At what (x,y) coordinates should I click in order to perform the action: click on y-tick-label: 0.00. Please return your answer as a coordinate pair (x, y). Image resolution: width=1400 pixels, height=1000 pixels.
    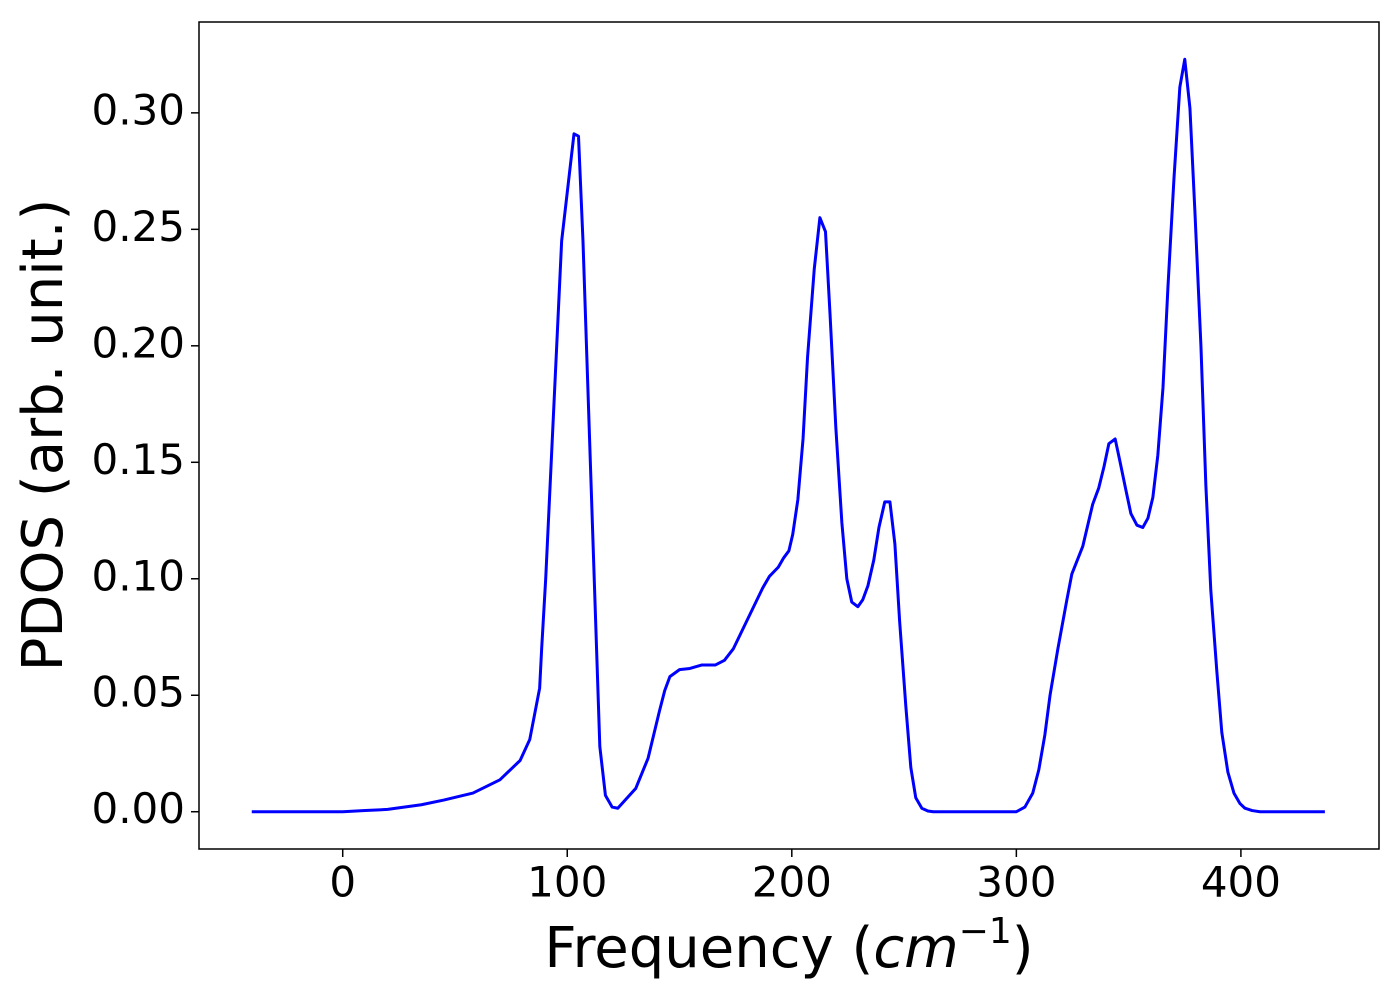
    Looking at the image, I should click on (138, 808).